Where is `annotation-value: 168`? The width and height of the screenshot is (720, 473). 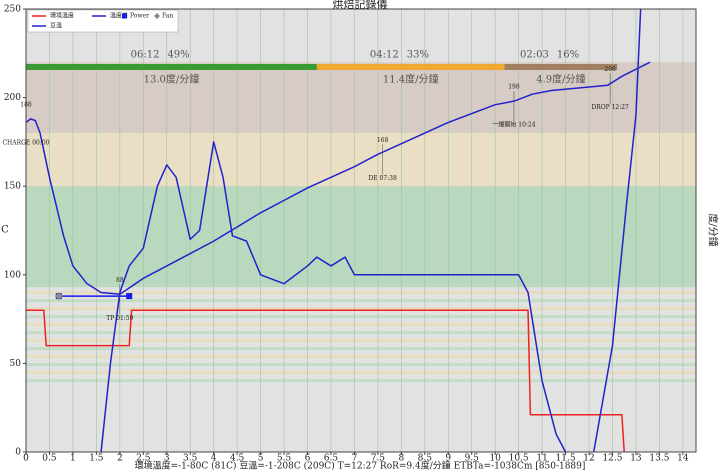
annotation-value: 168 is located at coordinates (383, 140).